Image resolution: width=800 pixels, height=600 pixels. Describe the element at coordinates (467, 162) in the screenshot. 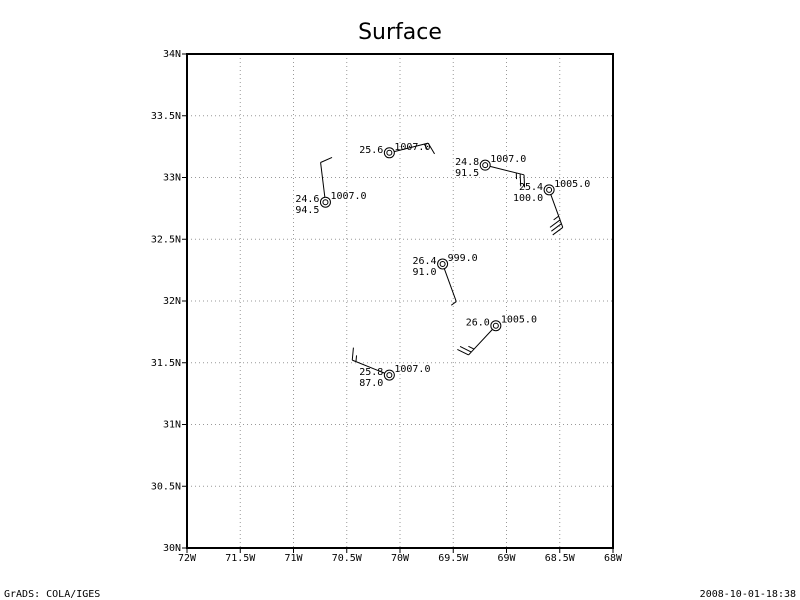

I see `station-temp: 24.8` at that location.